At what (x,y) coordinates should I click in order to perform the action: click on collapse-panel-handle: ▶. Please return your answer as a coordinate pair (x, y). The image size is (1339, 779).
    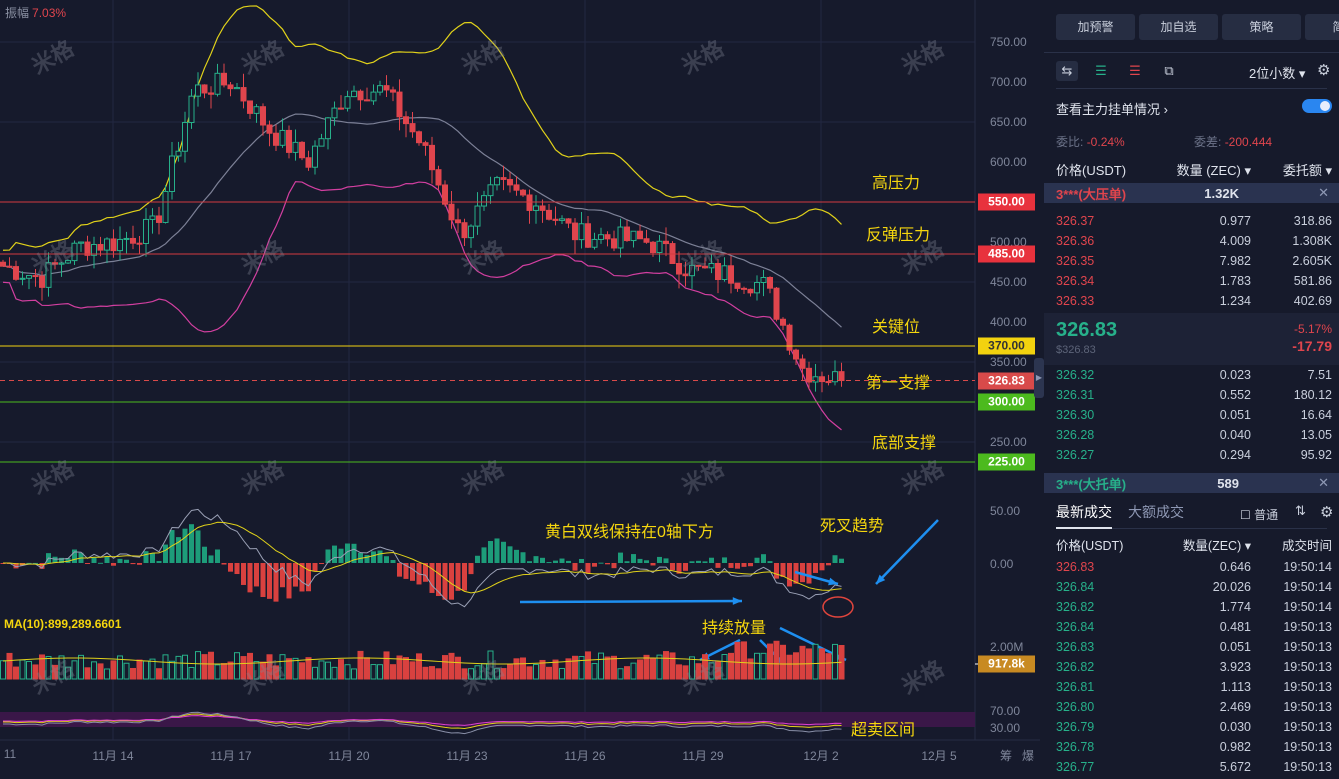
    Looking at the image, I should click on (1039, 378).